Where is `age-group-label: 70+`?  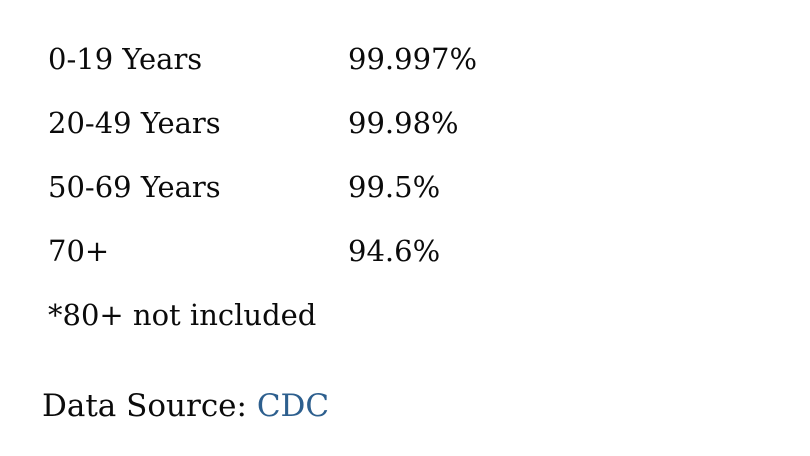
age-group-label: 70+ is located at coordinates (79, 251).